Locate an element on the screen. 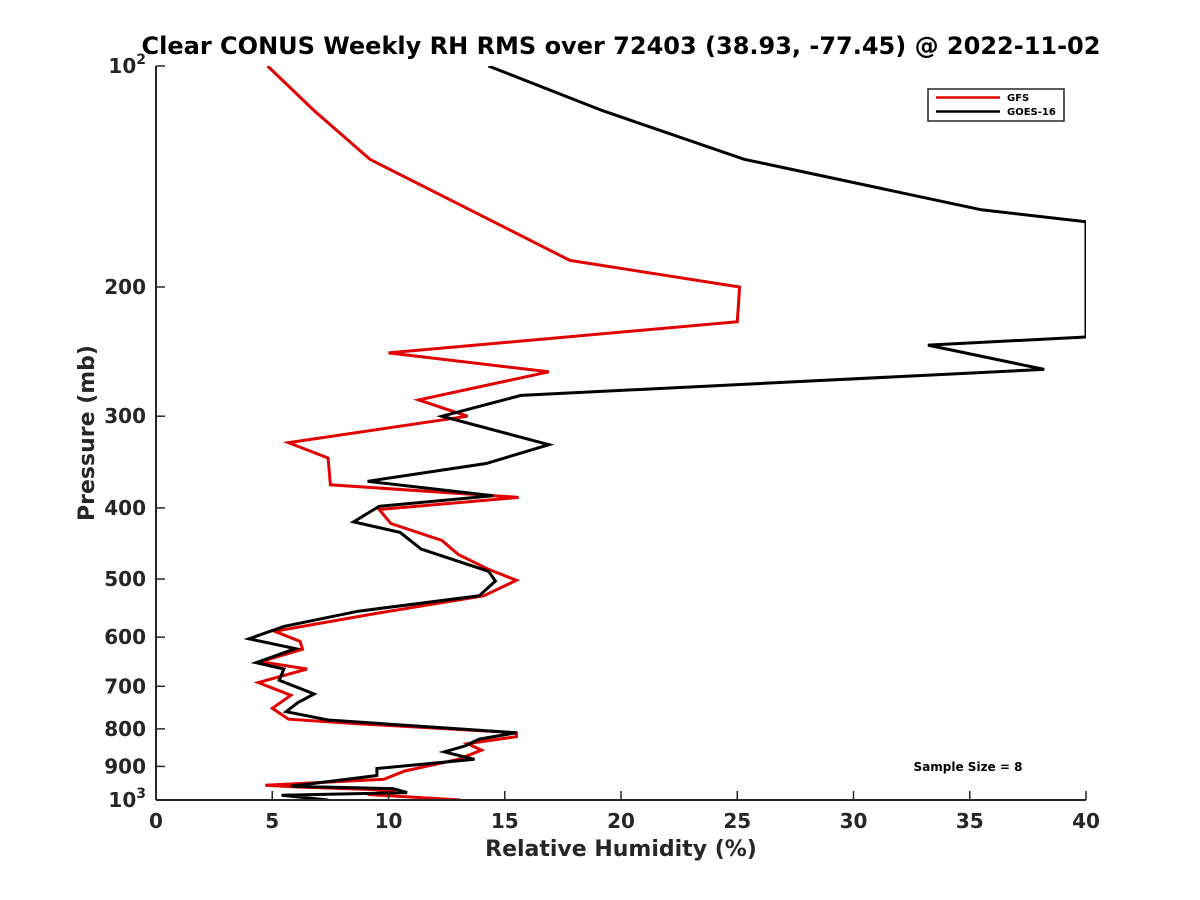 The height and width of the screenshot is (900, 1200). y-tick-label: 600 is located at coordinates (125, 637).